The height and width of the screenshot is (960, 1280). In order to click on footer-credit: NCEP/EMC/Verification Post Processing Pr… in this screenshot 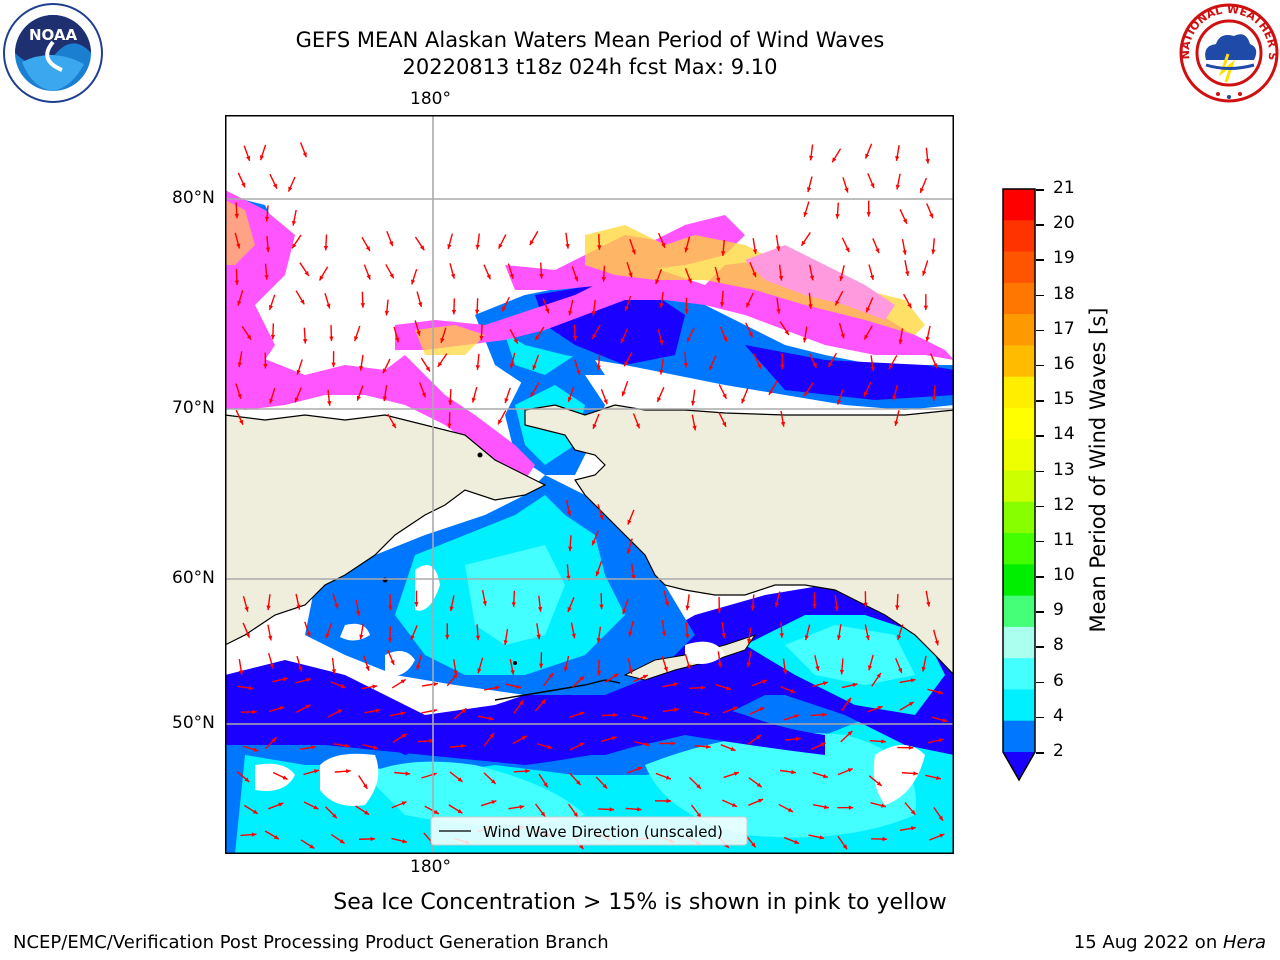, I will do `click(311, 942)`.